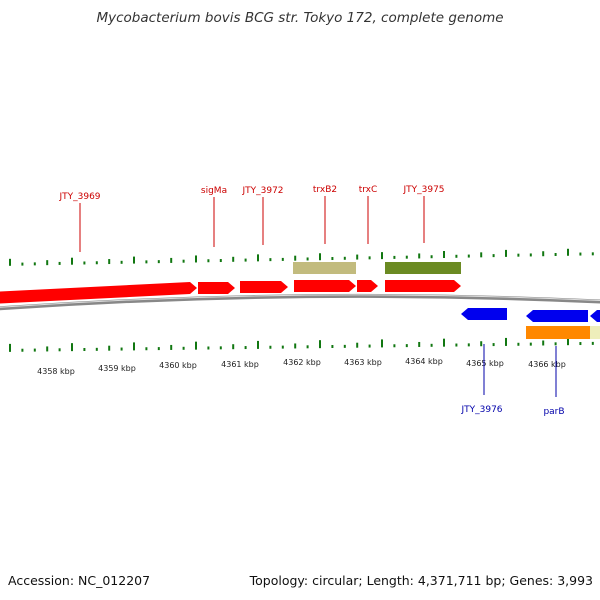 The height and width of the screenshot is (600, 600). Describe the element at coordinates (481, 410) in the screenshot. I see `gene-label-jty_3976: JTY_3976` at that location.